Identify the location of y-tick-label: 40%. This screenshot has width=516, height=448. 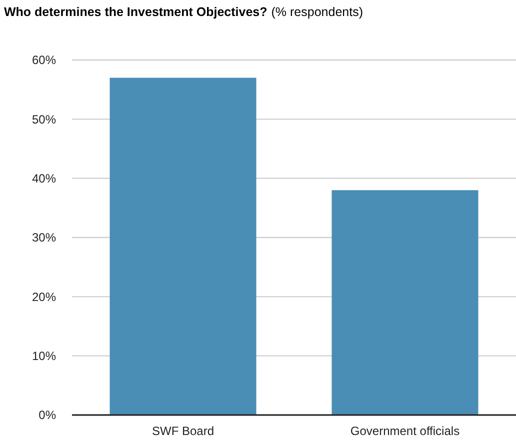
(44, 179).